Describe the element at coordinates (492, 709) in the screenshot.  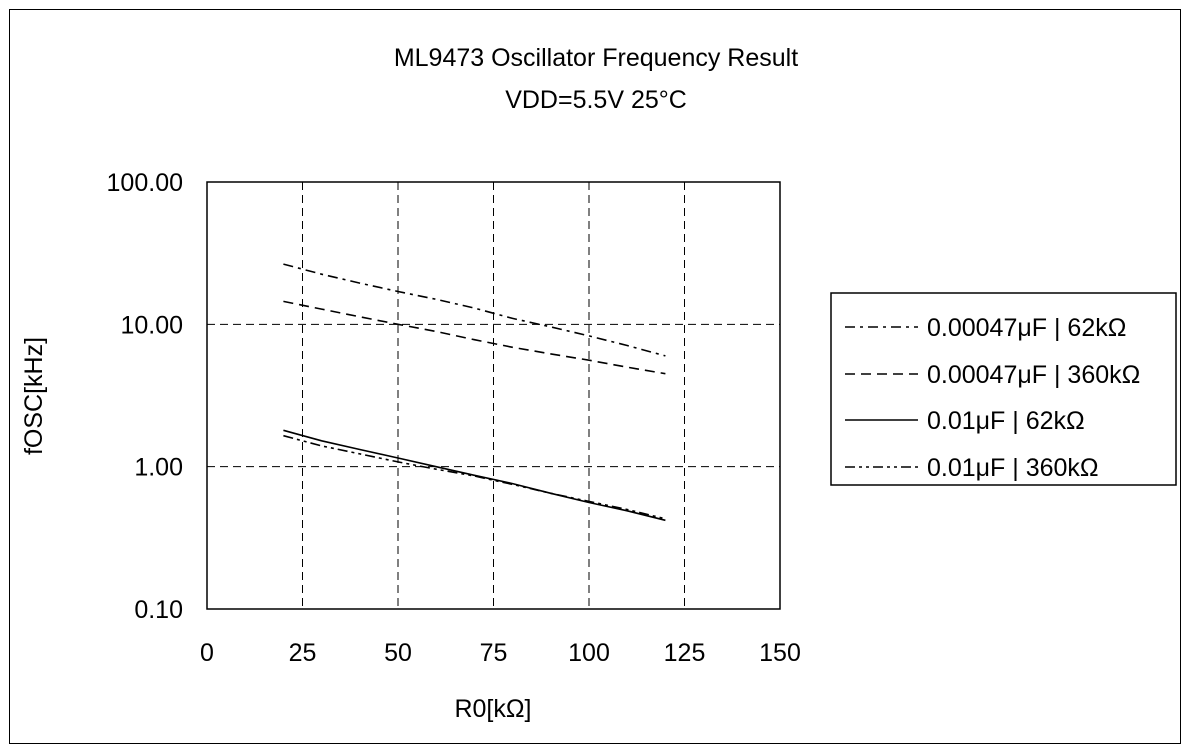
I see `x-axis-label: R0[kΩ]` at that location.